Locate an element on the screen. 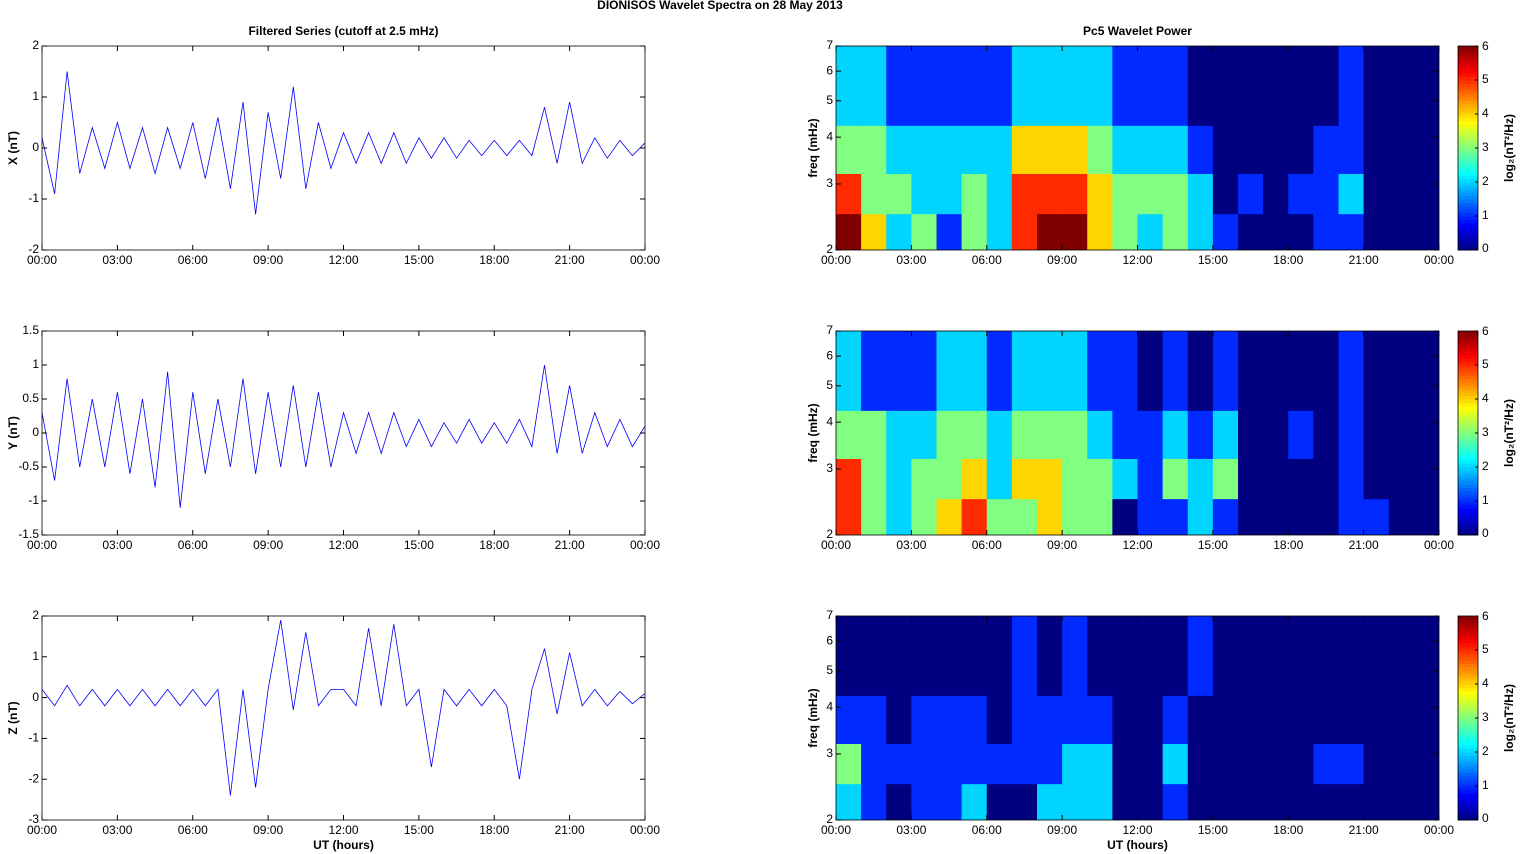 The image size is (1521, 854). colorbar-tick-label: 0 is located at coordinates (1485, 248).